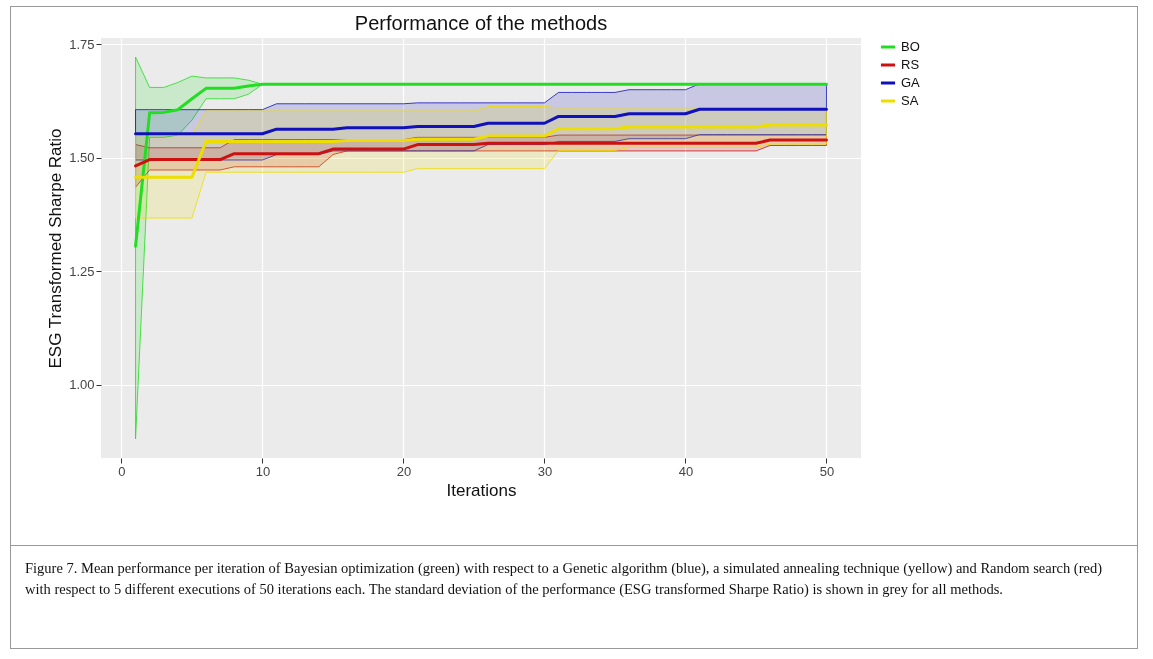 This screenshot has width=1153, height=659. I want to click on y-tick-label: 1.25, so click(82, 271).